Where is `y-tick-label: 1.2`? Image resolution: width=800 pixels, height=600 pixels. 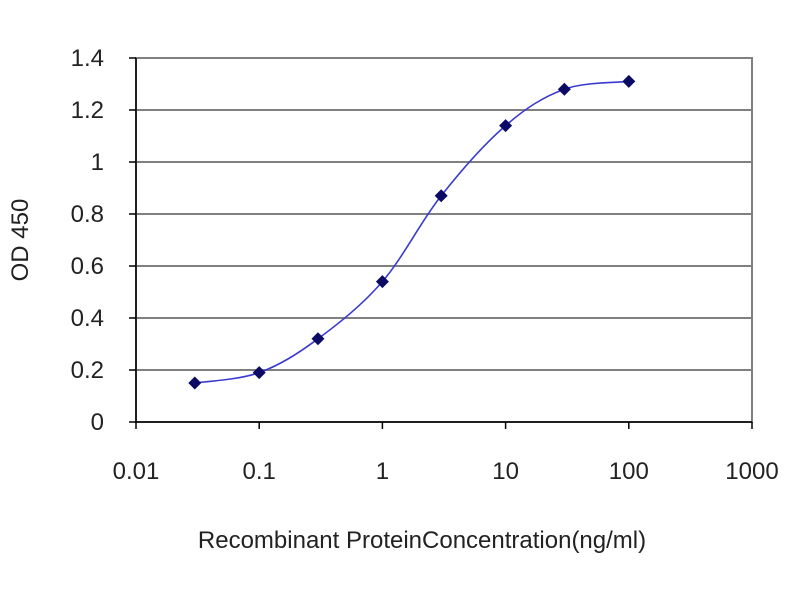
y-tick-label: 1.2 is located at coordinates (87, 110).